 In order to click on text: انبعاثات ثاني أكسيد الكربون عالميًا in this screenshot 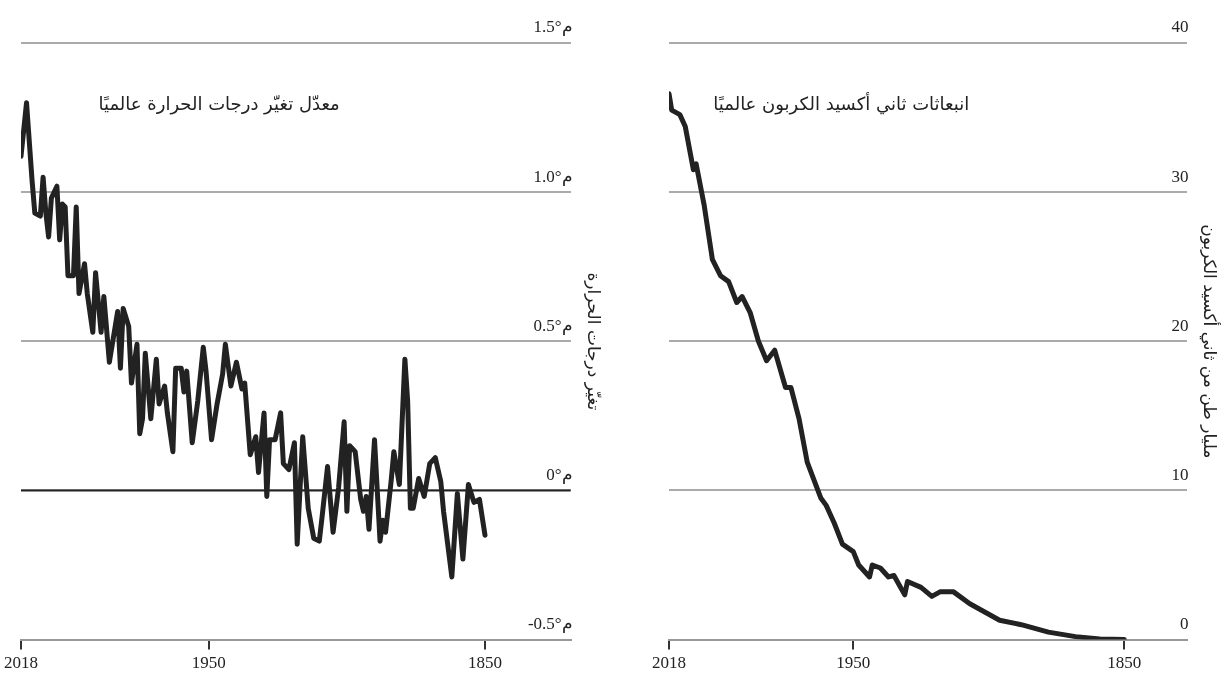, I will do `click(841, 103)`.